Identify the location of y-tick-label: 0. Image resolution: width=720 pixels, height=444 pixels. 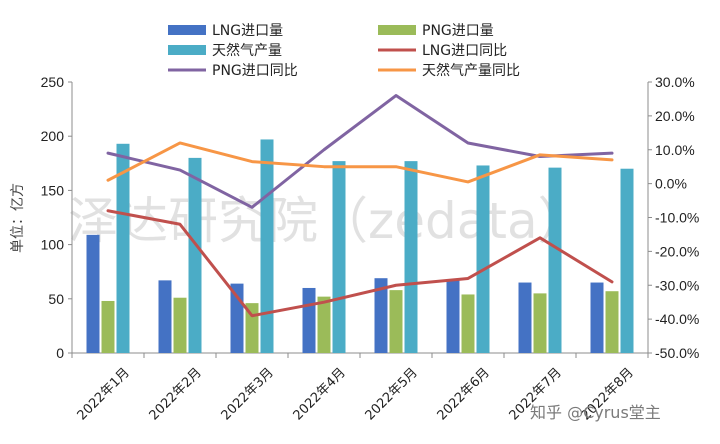
(60, 353).